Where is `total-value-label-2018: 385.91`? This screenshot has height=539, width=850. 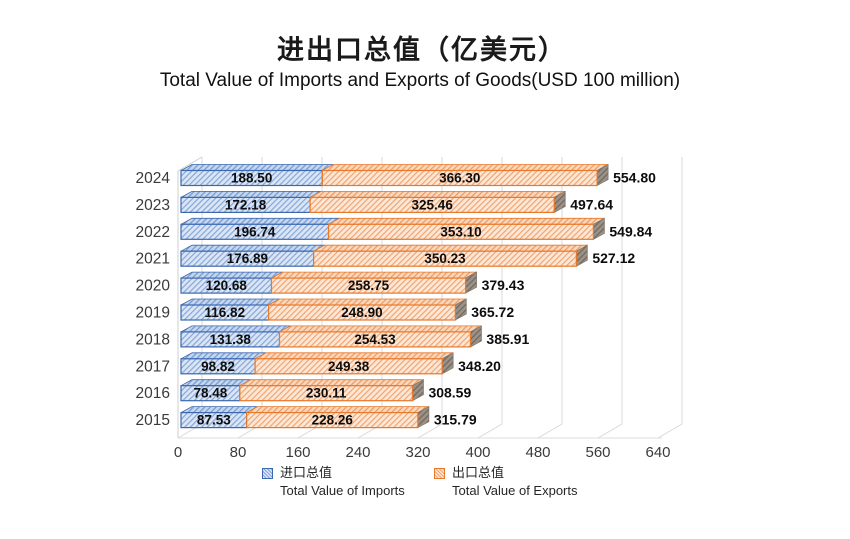 total-value-label-2018: 385.91 is located at coordinates (507, 339).